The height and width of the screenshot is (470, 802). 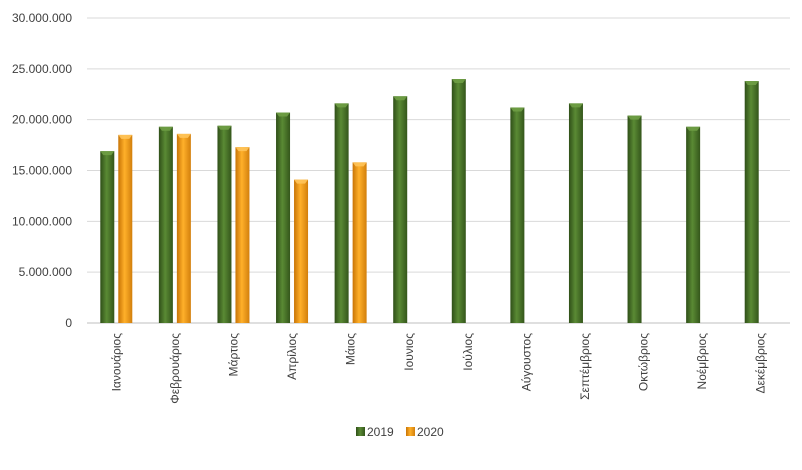 What do you see at coordinates (116, 362) in the screenshot?
I see `x-tick-label: Ιανουάριος` at bounding box center [116, 362].